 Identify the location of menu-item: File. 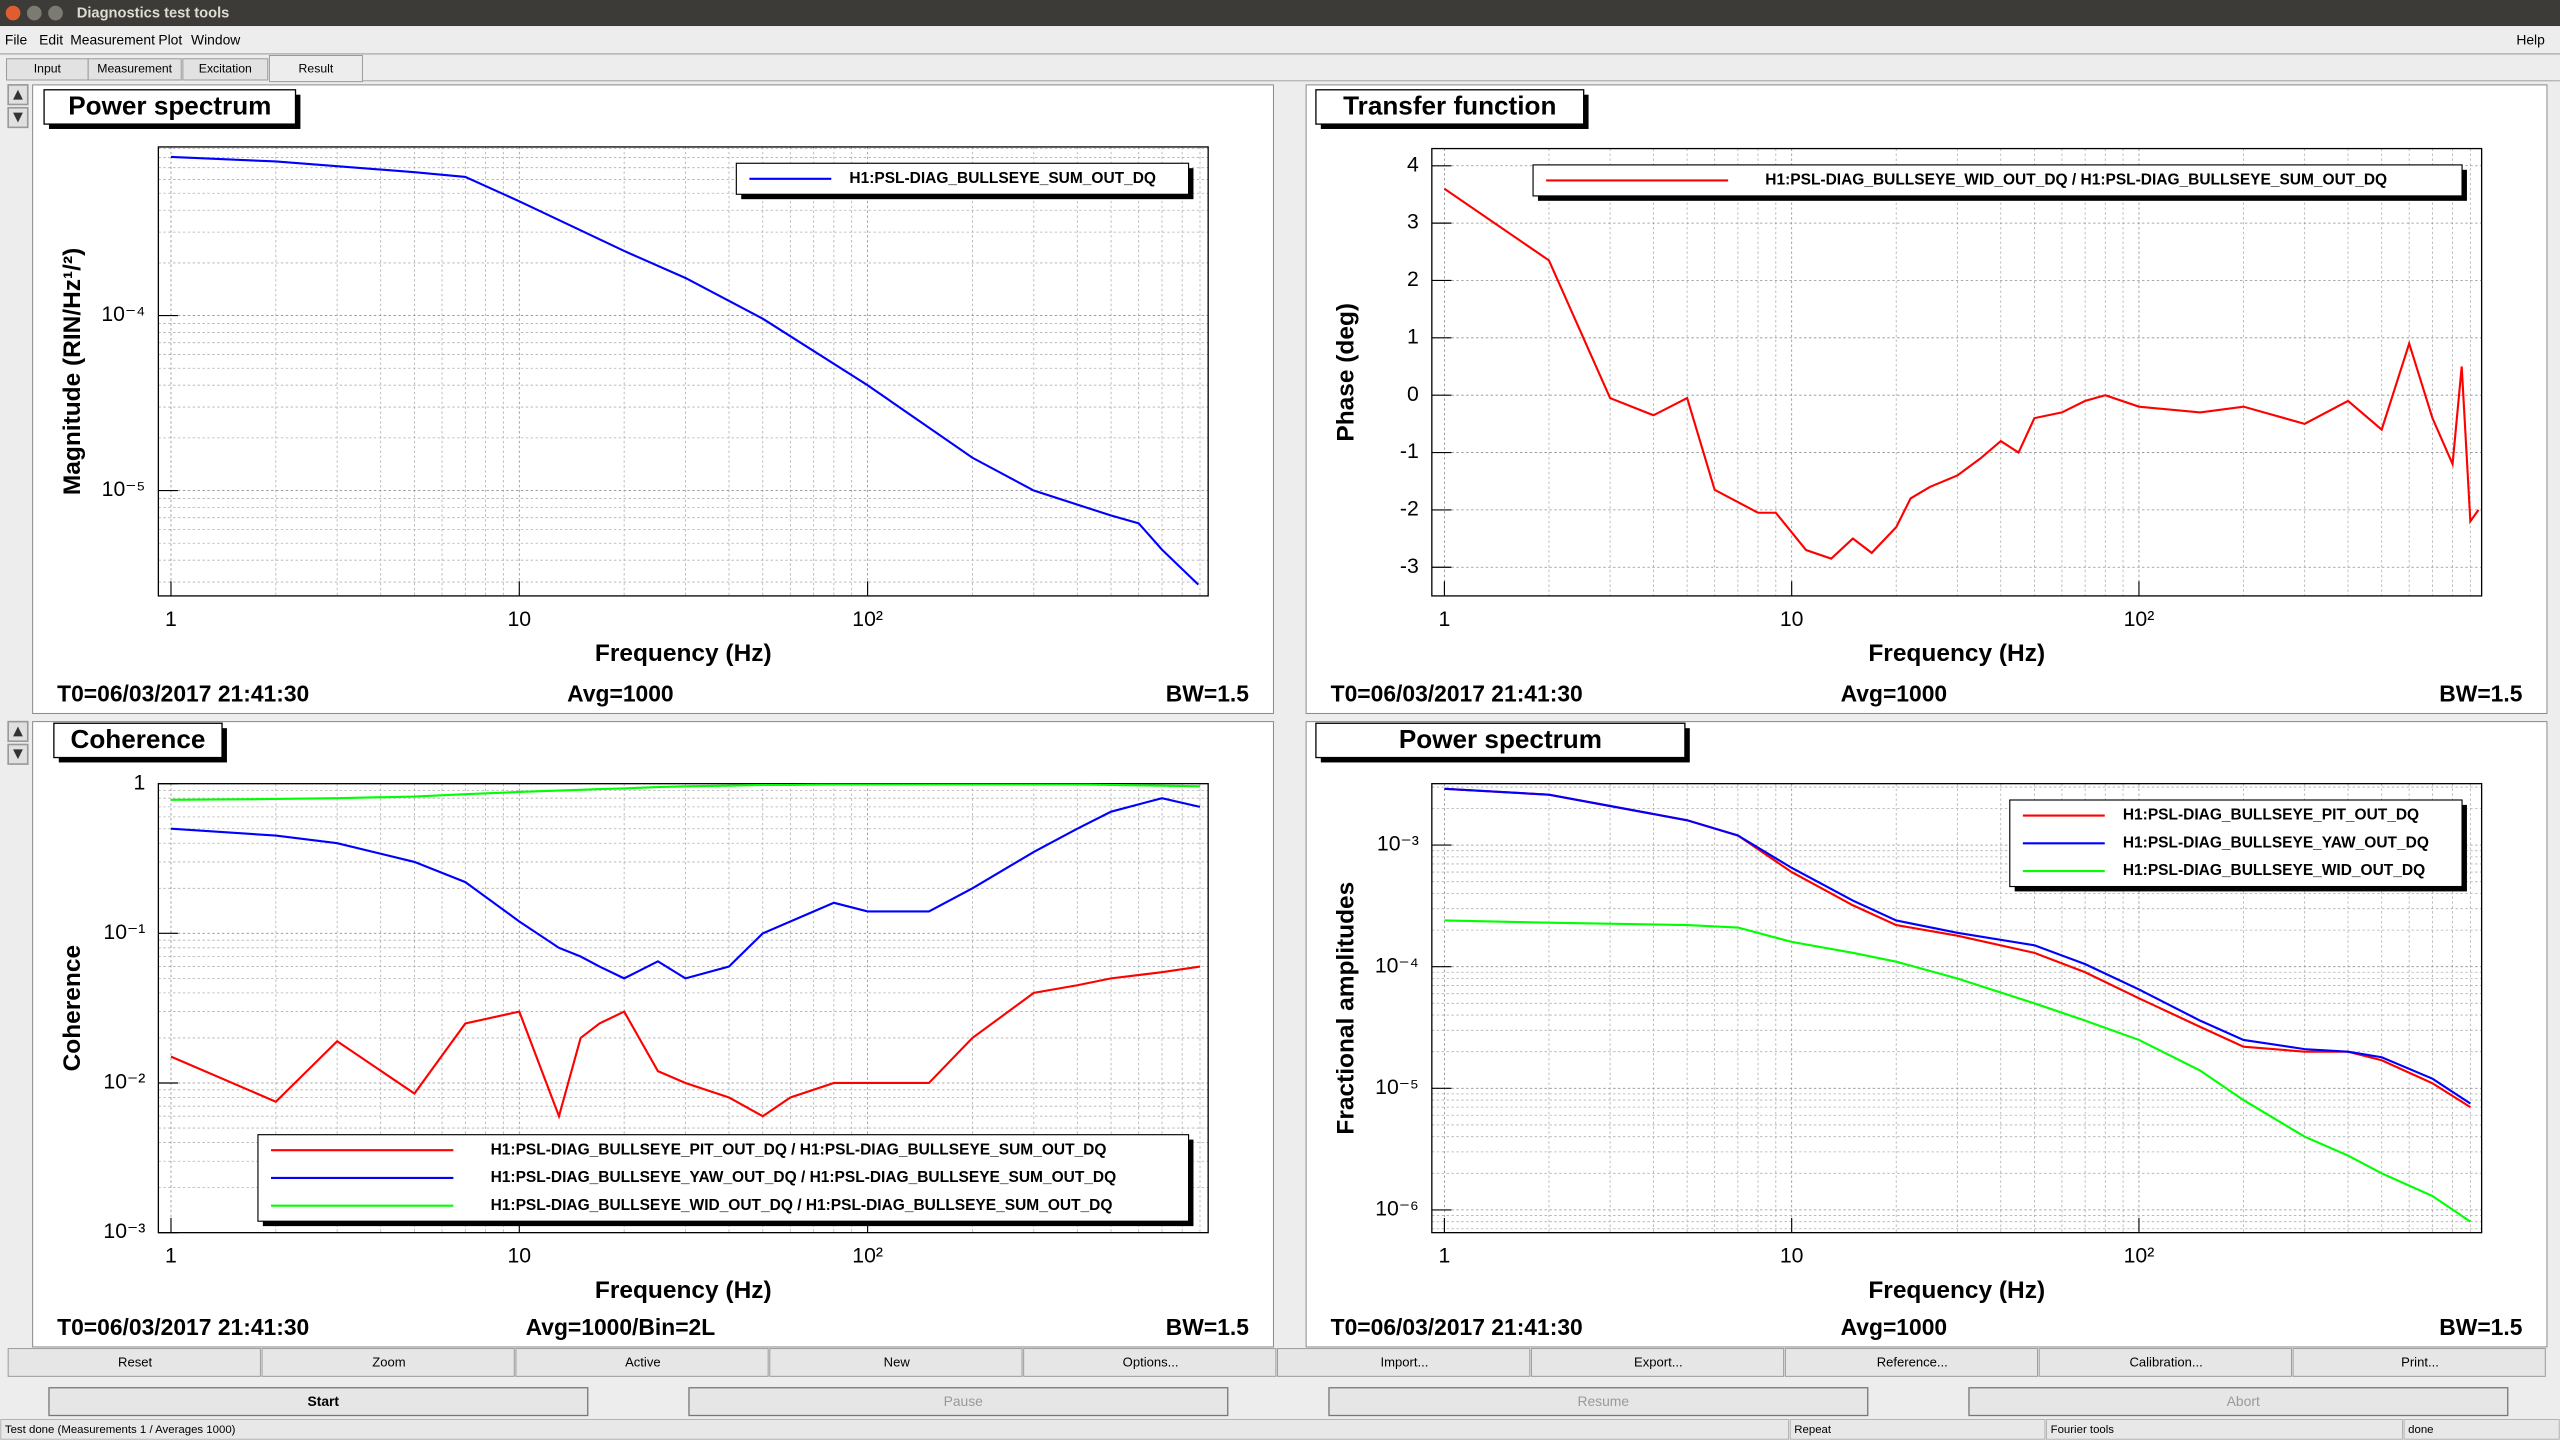
(16, 39).